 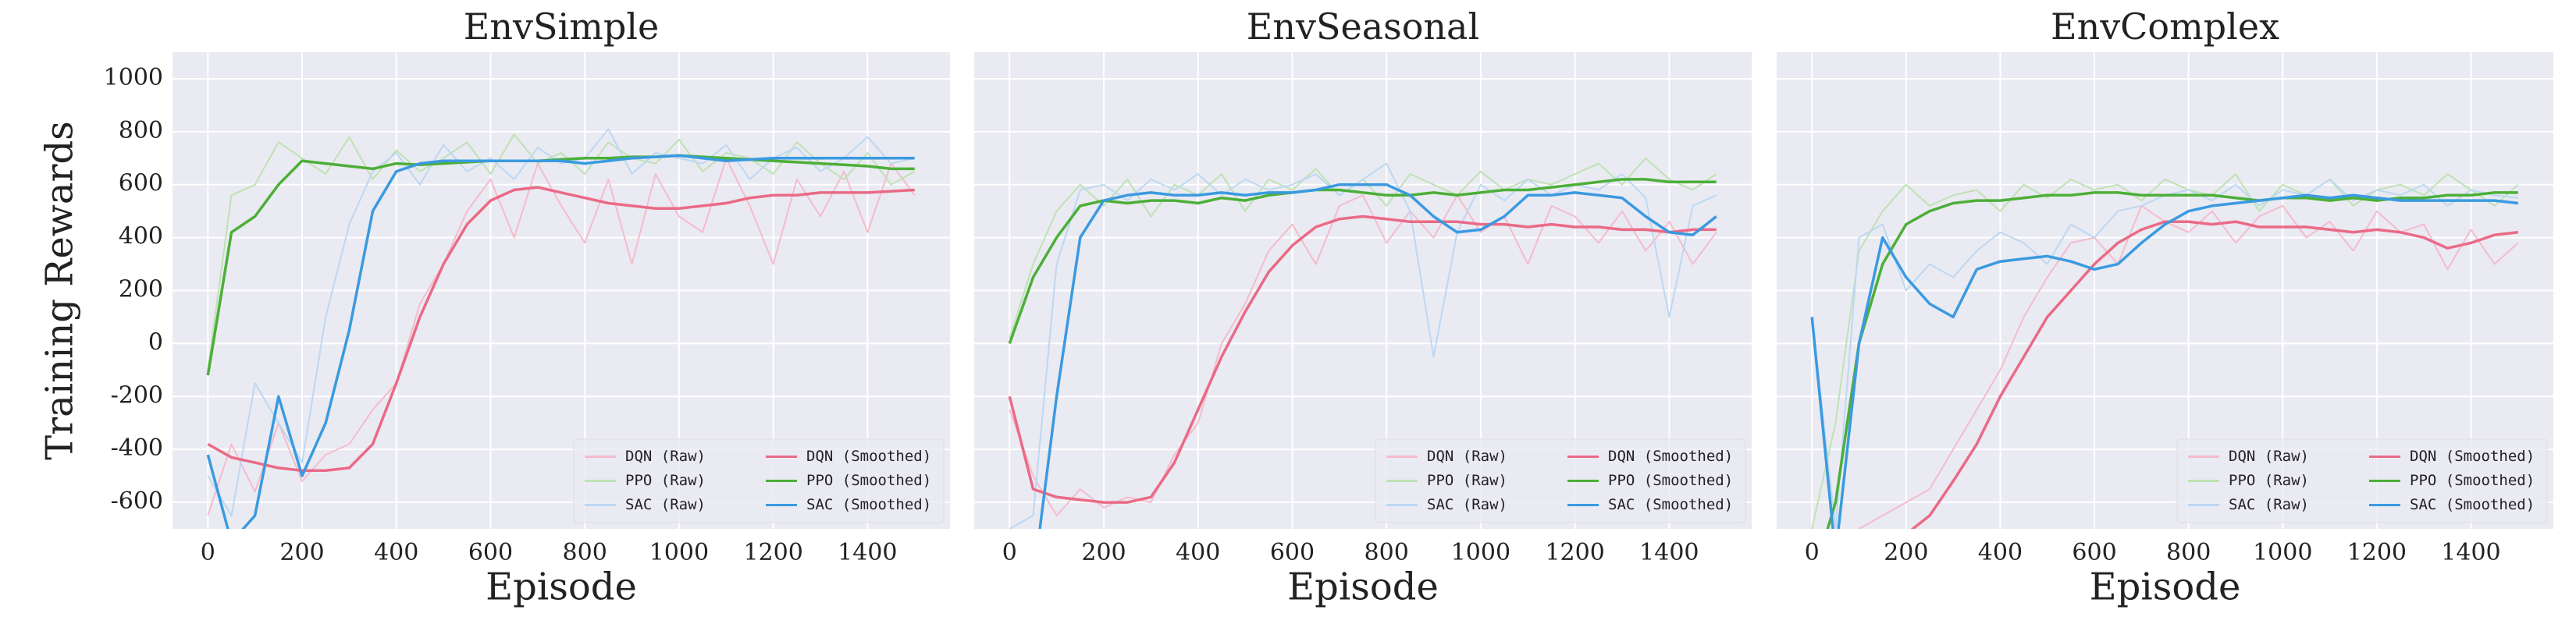 I want to click on chart-title: EnvSimple, so click(x=561, y=27).